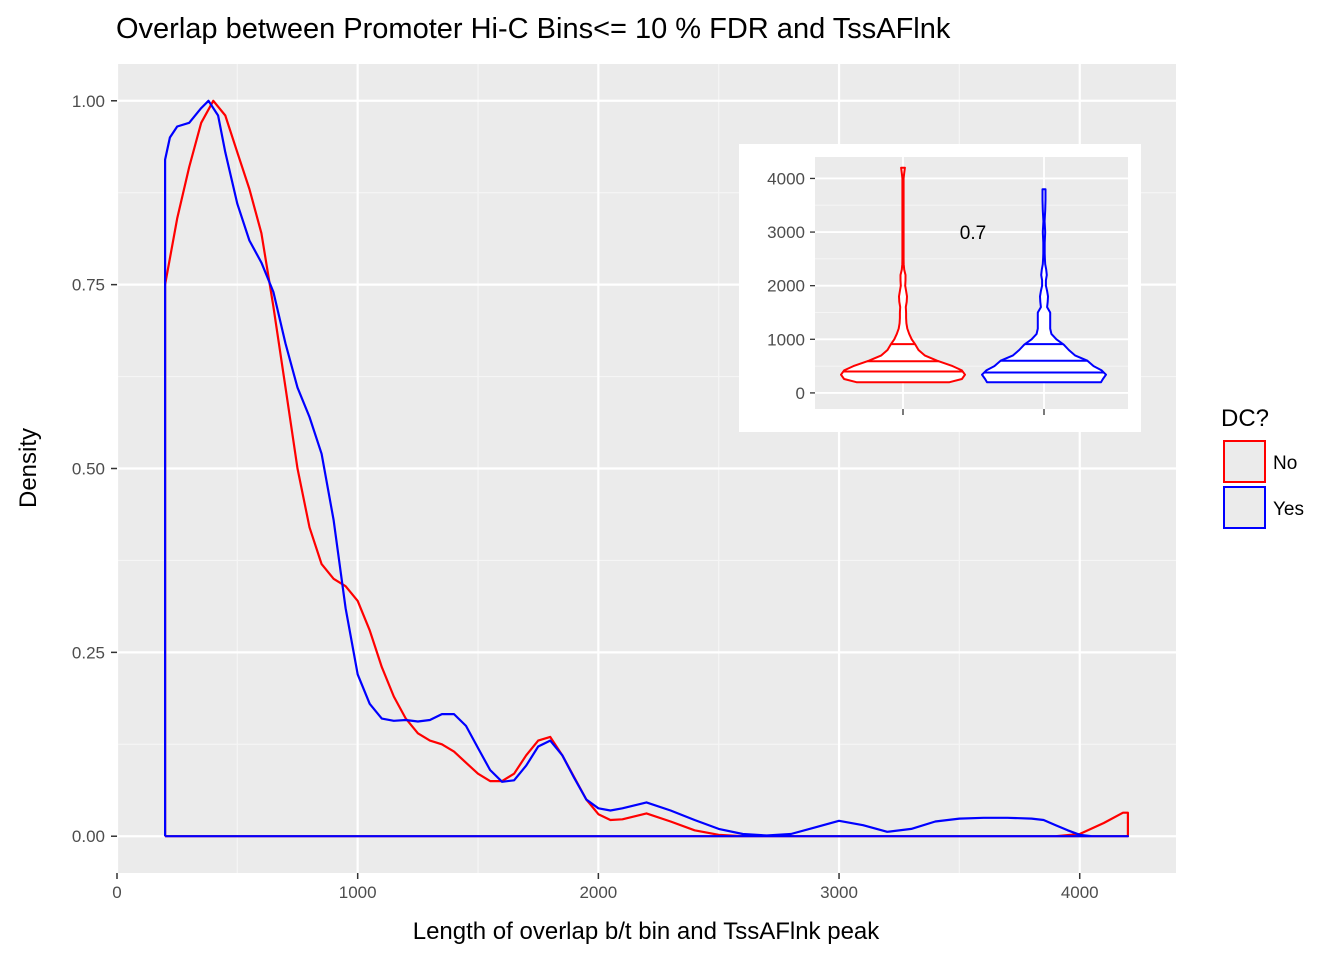 Image resolution: width=1344 pixels, height=960 pixels. I want to click on legend-key-no, so click(1244, 461).